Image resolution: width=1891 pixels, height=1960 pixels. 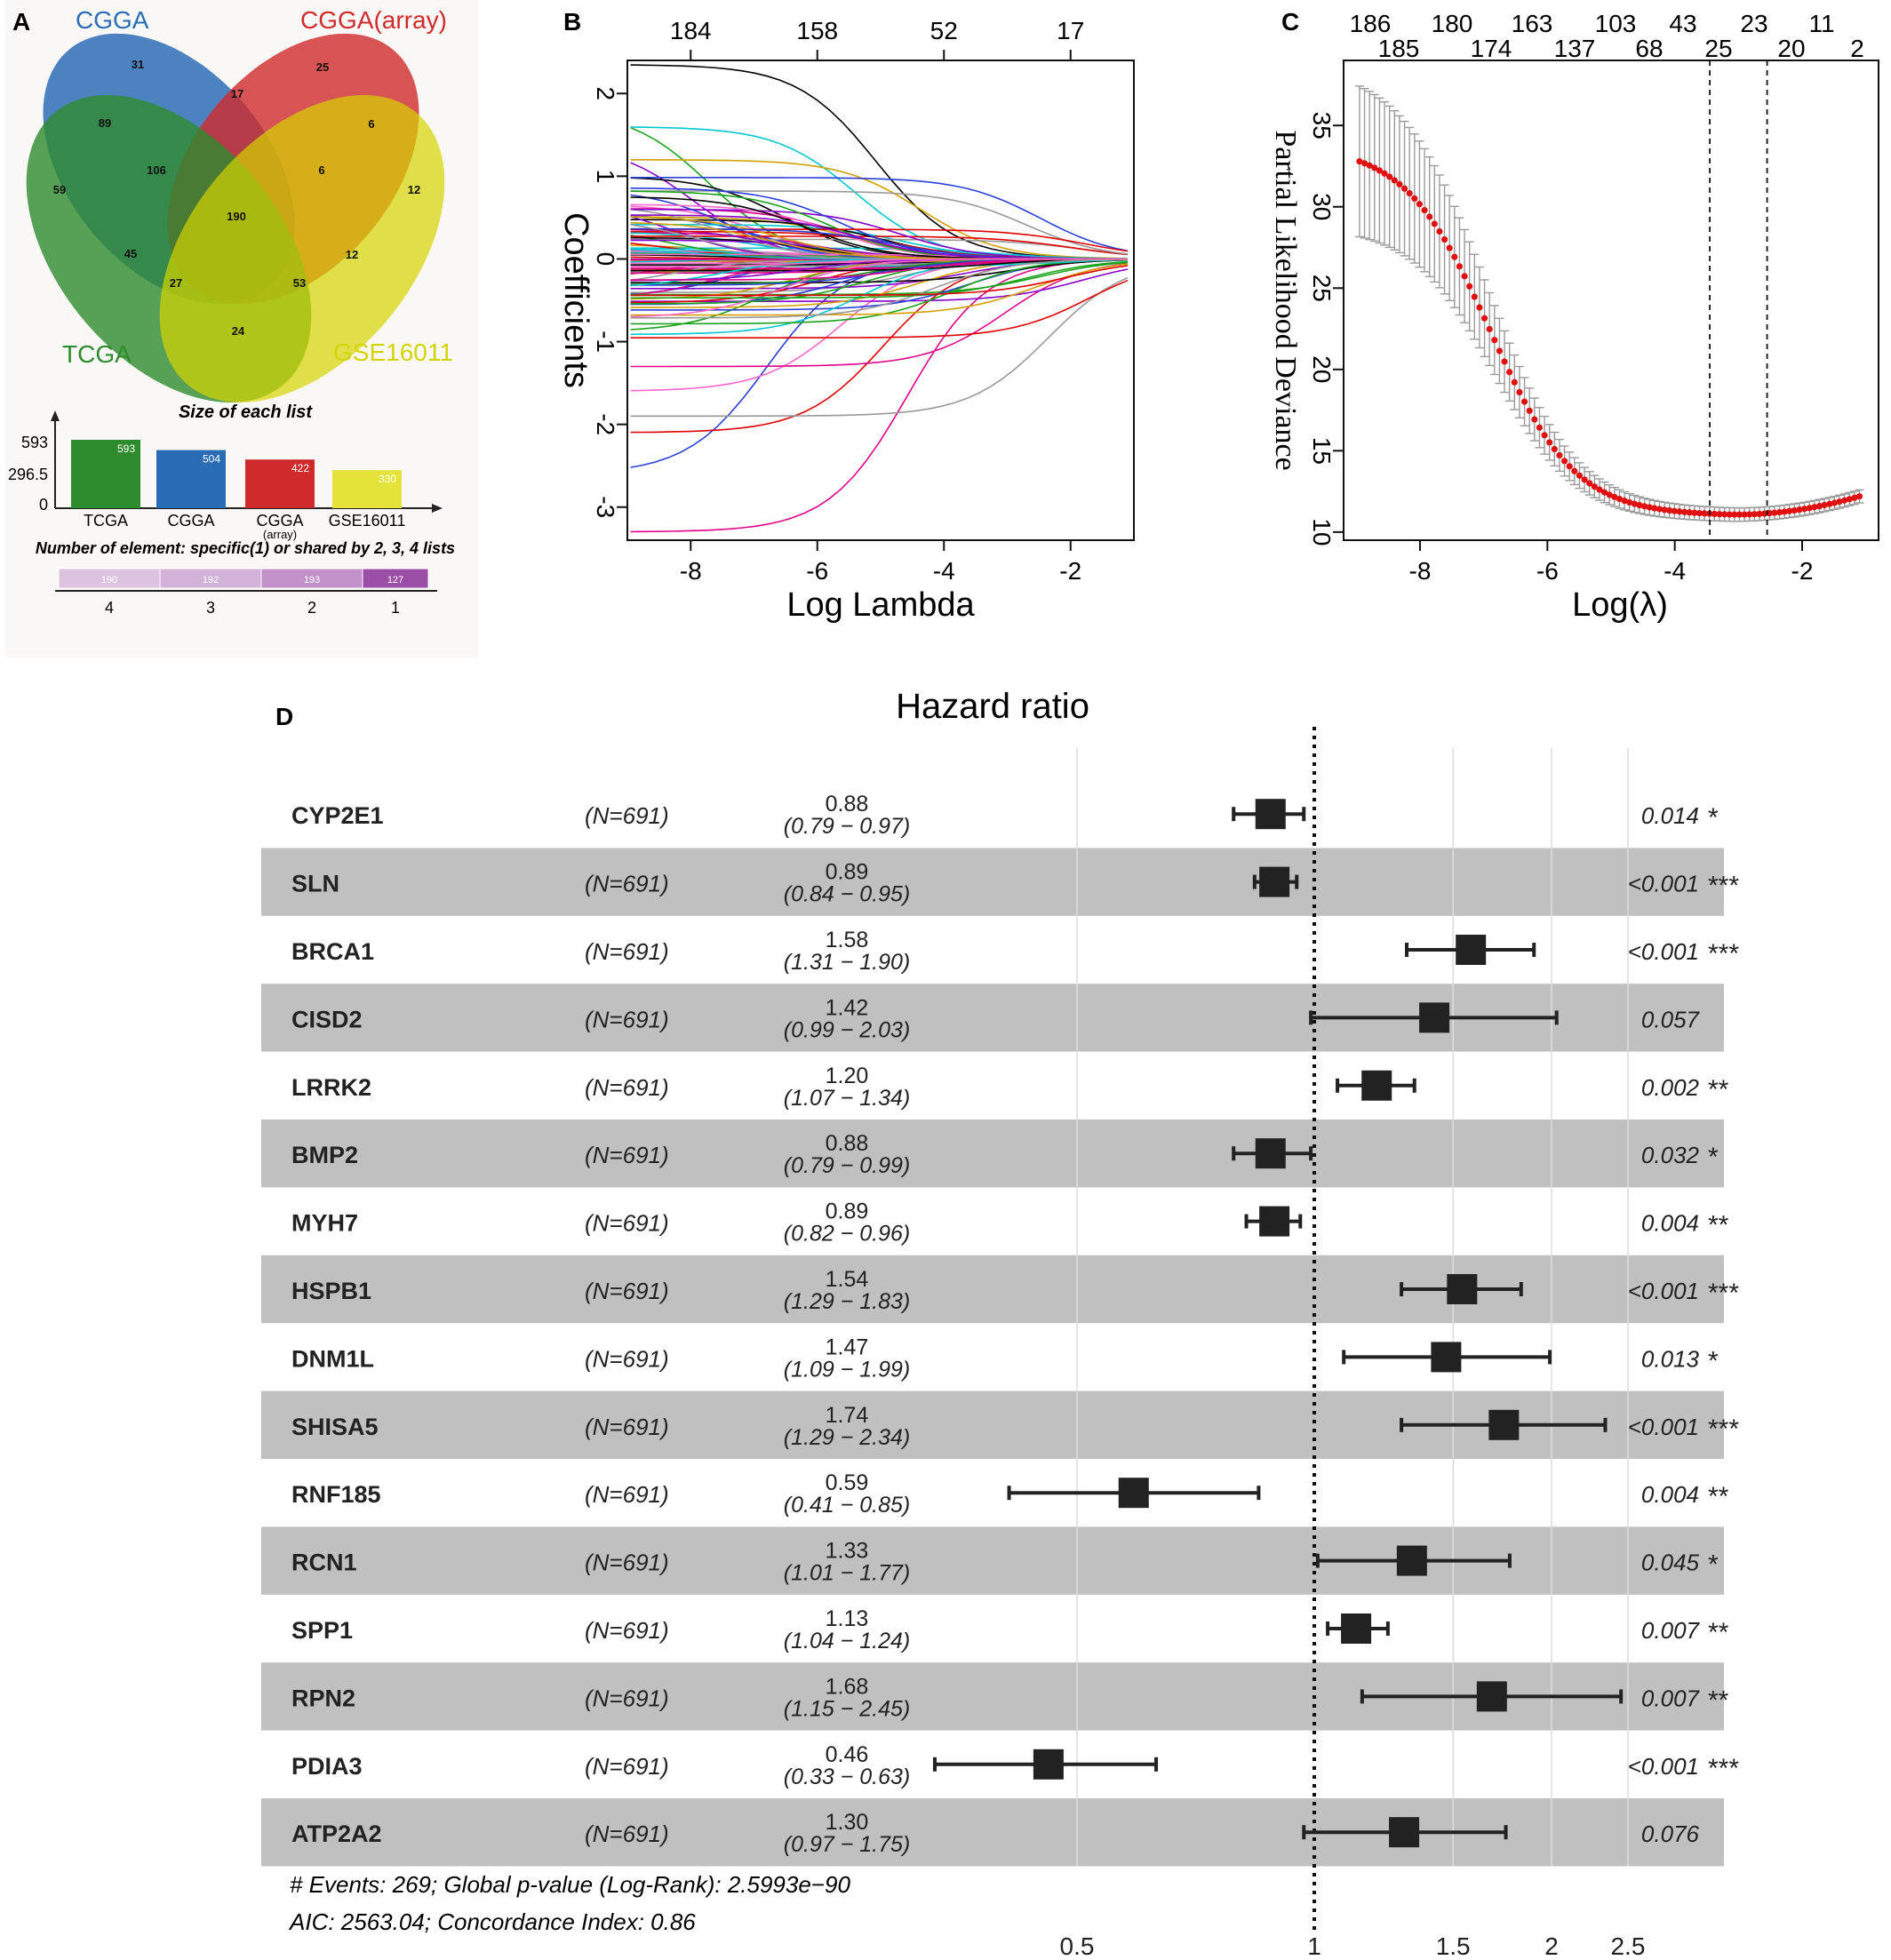 I want to click on venn-count: 89, so click(x=105, y=123).